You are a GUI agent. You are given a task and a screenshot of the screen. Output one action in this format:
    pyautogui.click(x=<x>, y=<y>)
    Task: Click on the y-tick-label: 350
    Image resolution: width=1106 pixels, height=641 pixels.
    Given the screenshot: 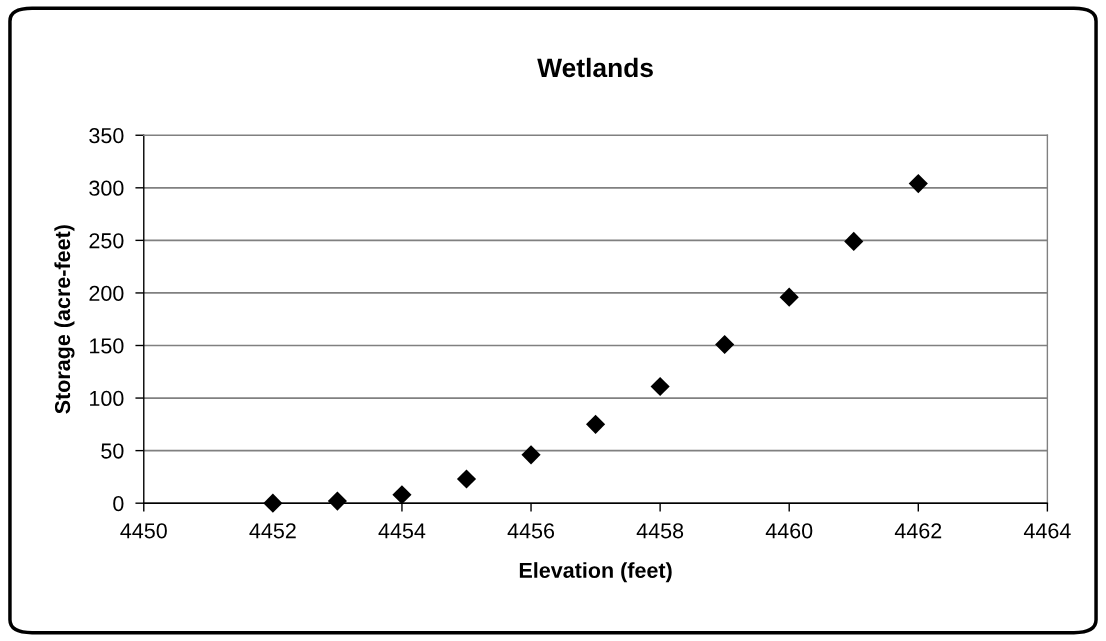 What is the action you would take?
    pyautogui.click(x=106, y=136)
    